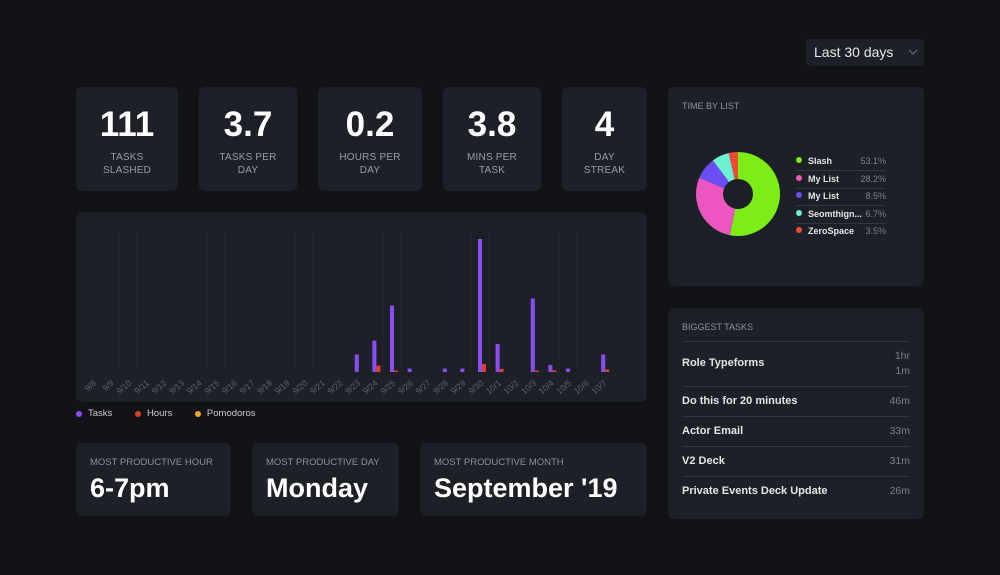  Describe the element at coordinates (387, 387) in the screenshot. I see `x-tick-label: 9/25` at that location.